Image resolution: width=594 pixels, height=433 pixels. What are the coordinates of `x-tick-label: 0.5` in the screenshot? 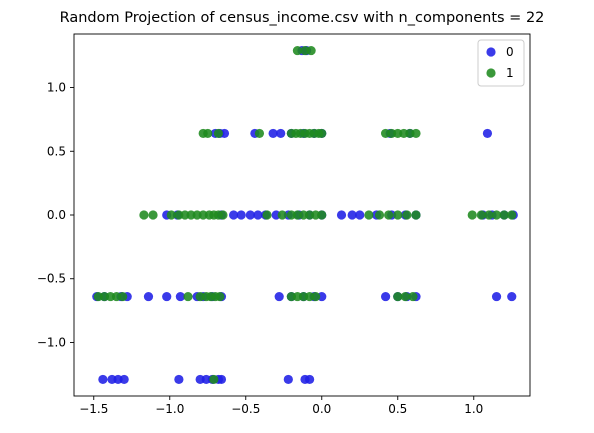 It's located at (397, 409).